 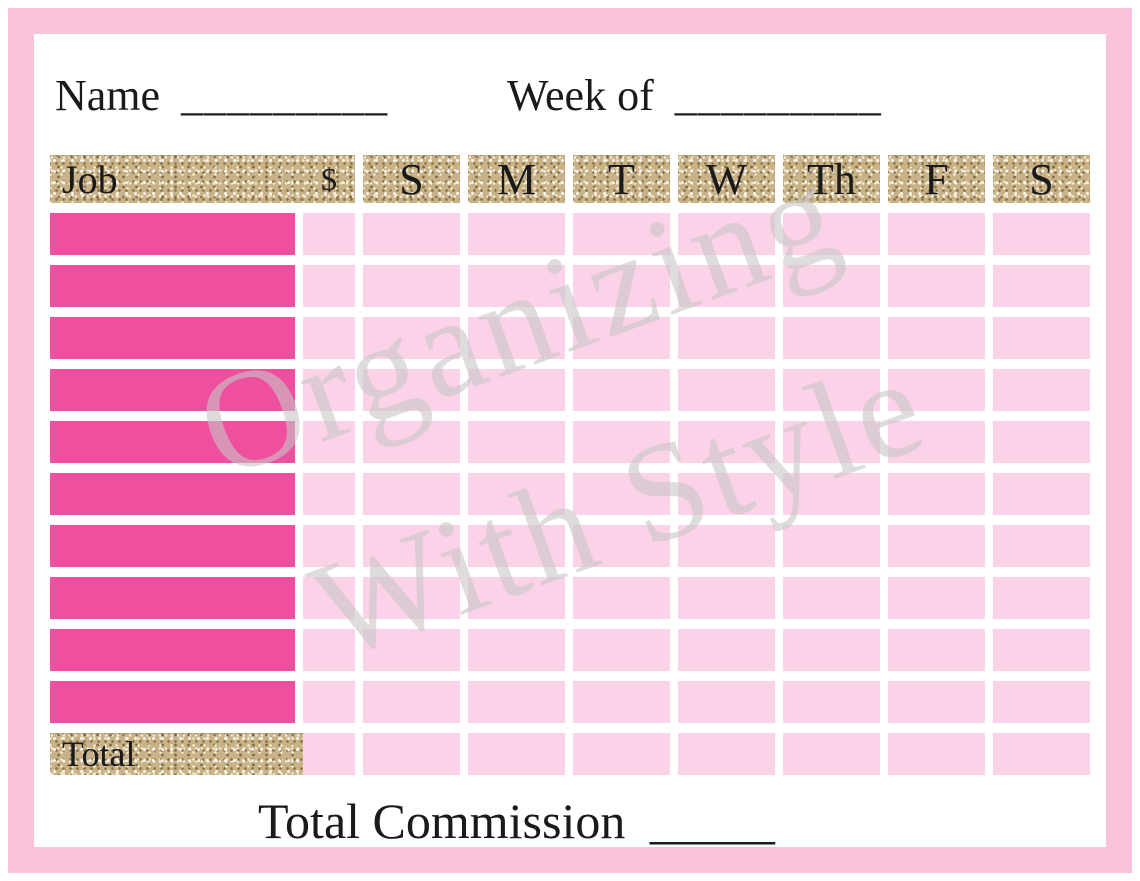 I want to click on wed-header-label: W, so click(x=726, y=179).